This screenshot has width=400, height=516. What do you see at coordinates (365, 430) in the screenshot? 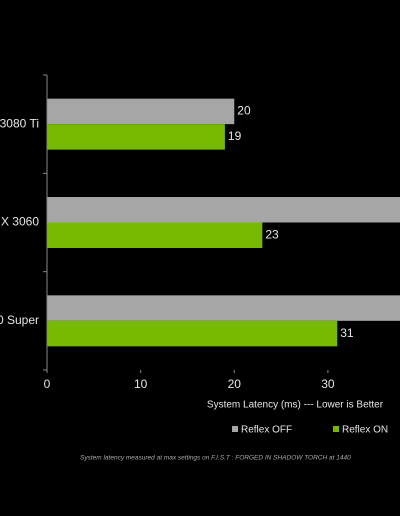
I see `legend-label: Reflex ON` at bounding box center [365, 430].